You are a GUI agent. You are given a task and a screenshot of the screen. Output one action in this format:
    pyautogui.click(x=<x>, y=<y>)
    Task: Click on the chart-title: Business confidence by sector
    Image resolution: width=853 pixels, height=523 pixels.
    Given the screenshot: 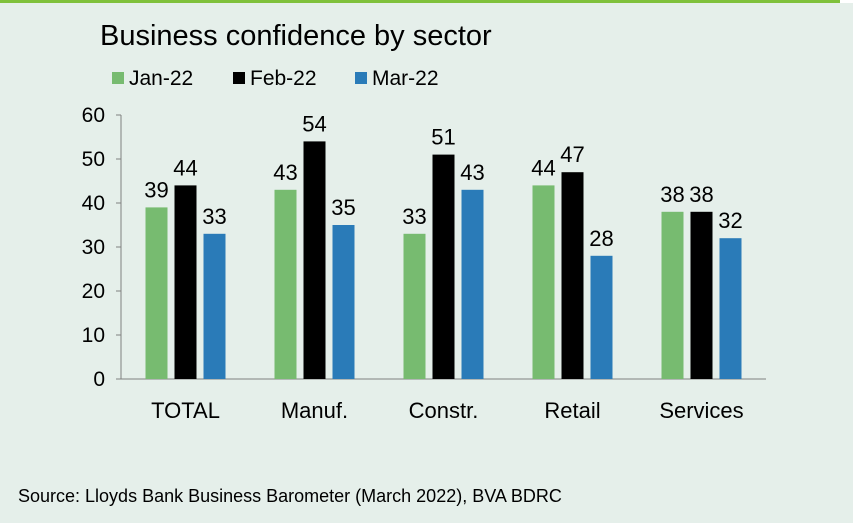 What is the action you would take?
    pyautogui.click(x=296, y=36)
    